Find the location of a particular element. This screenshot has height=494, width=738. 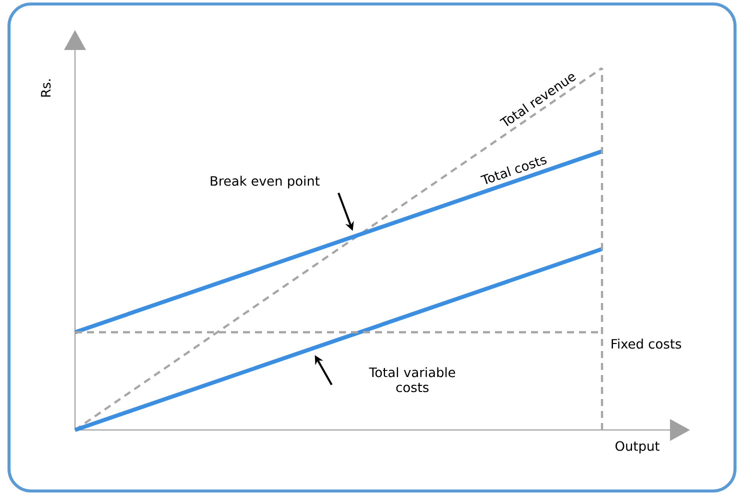

series-label: Fixed costs is located at coordinates (647, 343).